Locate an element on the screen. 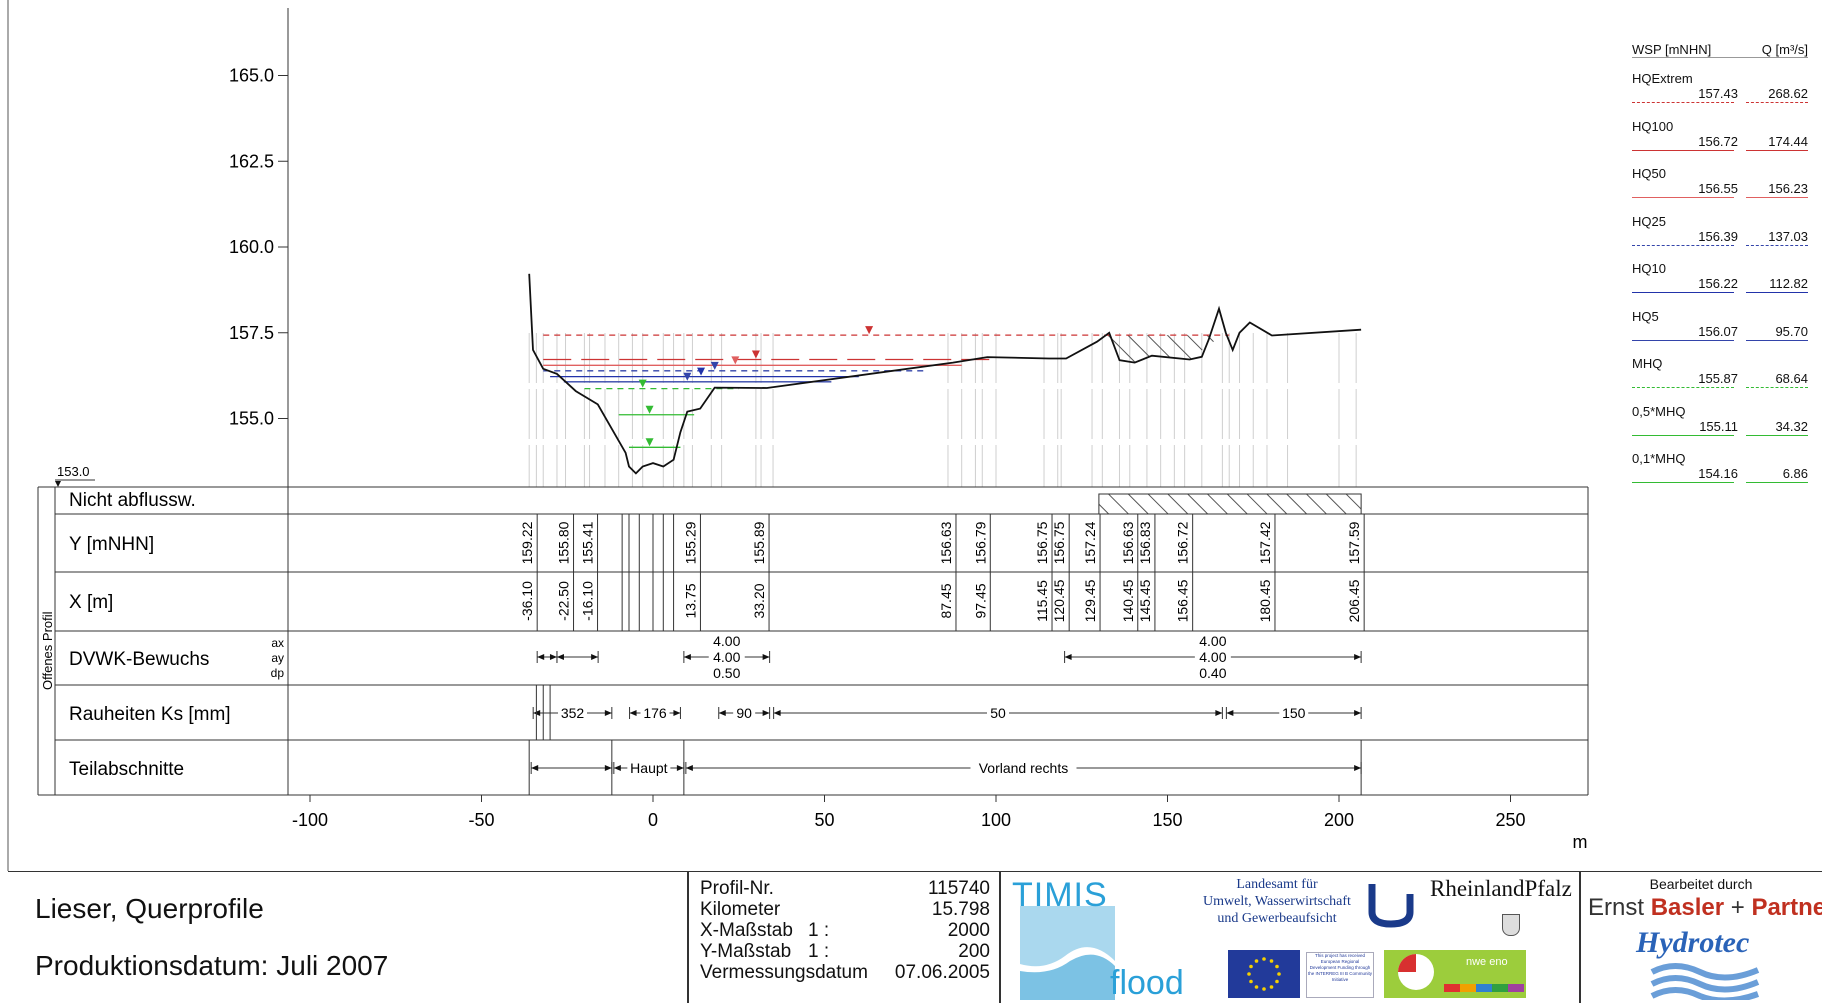  water-marker-HQ25 is located at coordinates (714, 365).